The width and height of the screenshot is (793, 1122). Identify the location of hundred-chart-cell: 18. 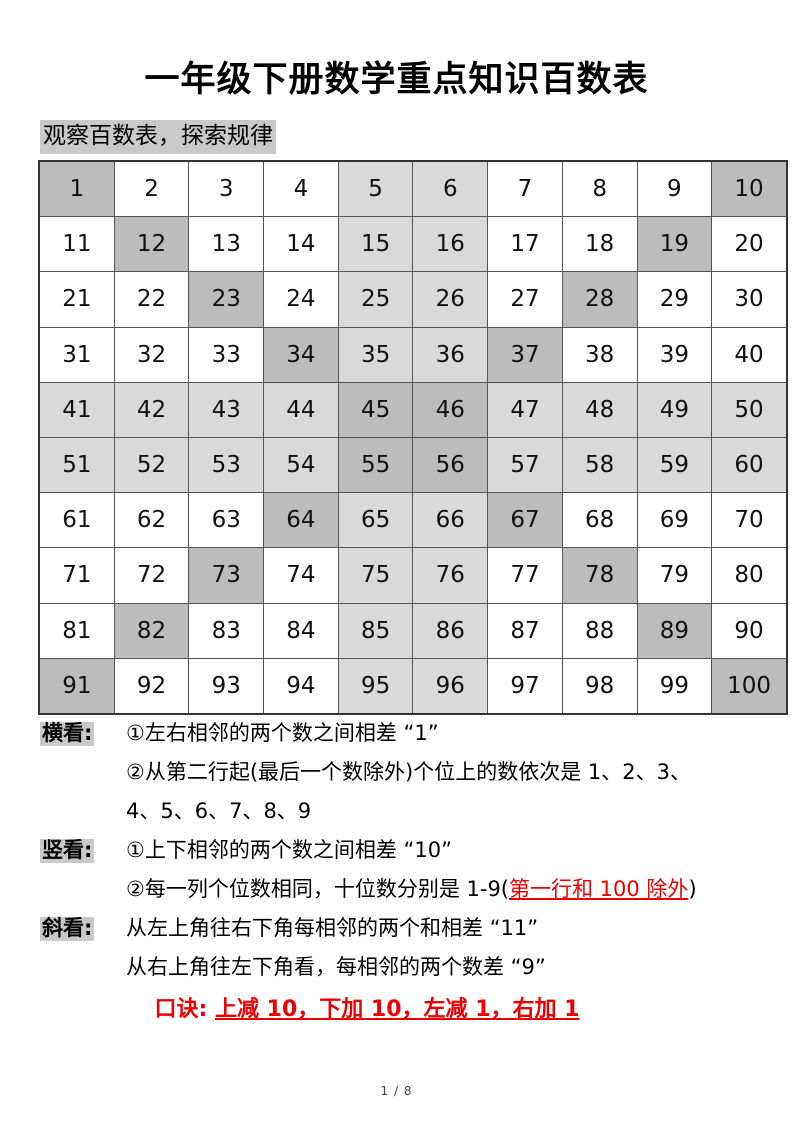
(599, 244).